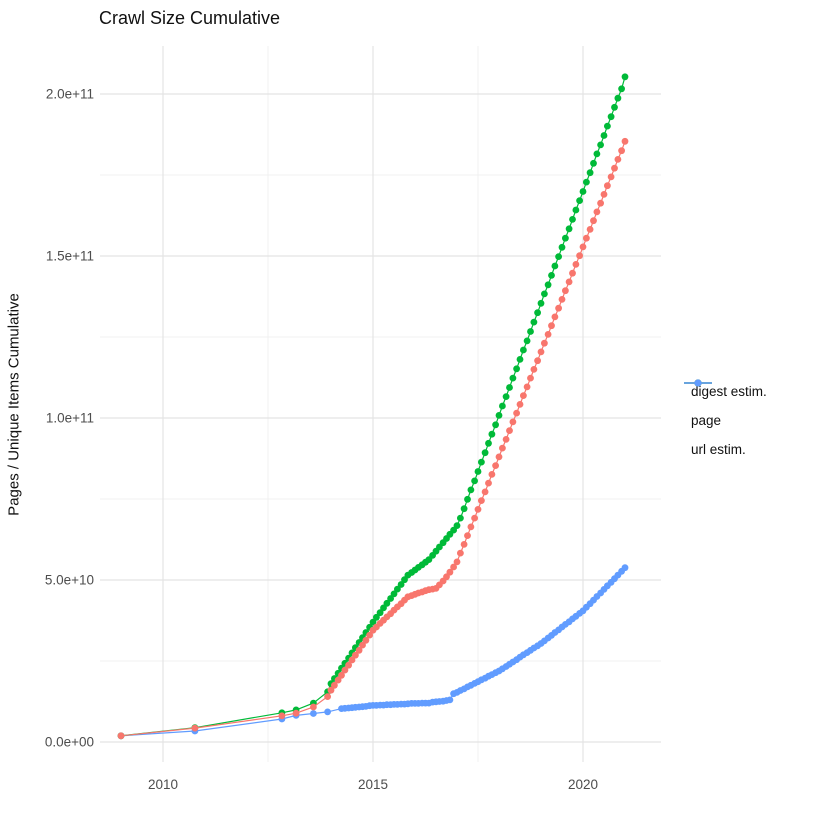 The width and height of the screenshot is (826, 827). Describe the element at coordinates (70, 94) in the screenshot. I see `y-tick-label: 2.0e+11` at that location.